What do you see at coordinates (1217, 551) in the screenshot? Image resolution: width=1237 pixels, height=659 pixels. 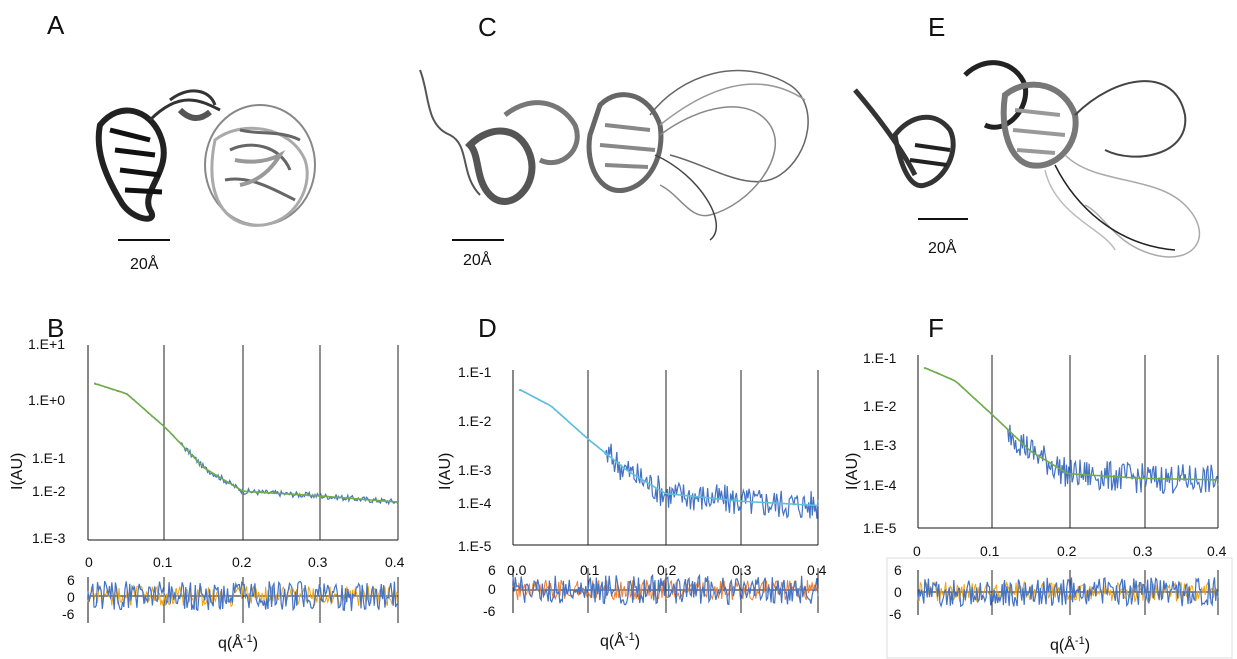 I see `xtick-F-4: 0.4` at bounding box center [1217, 551].